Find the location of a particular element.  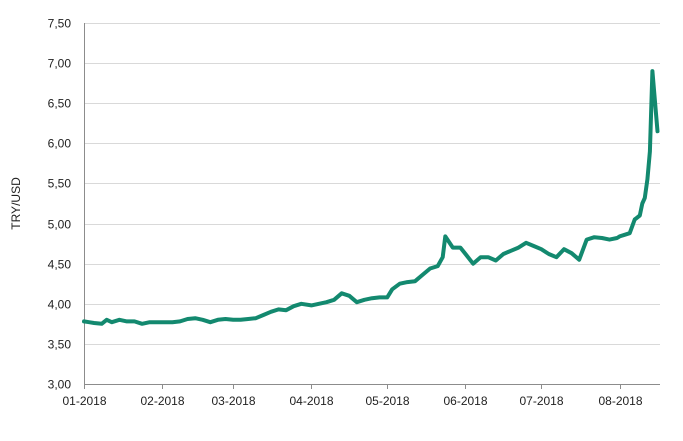

y-tick-label: 5,00 is located at coordinates (60, 225).